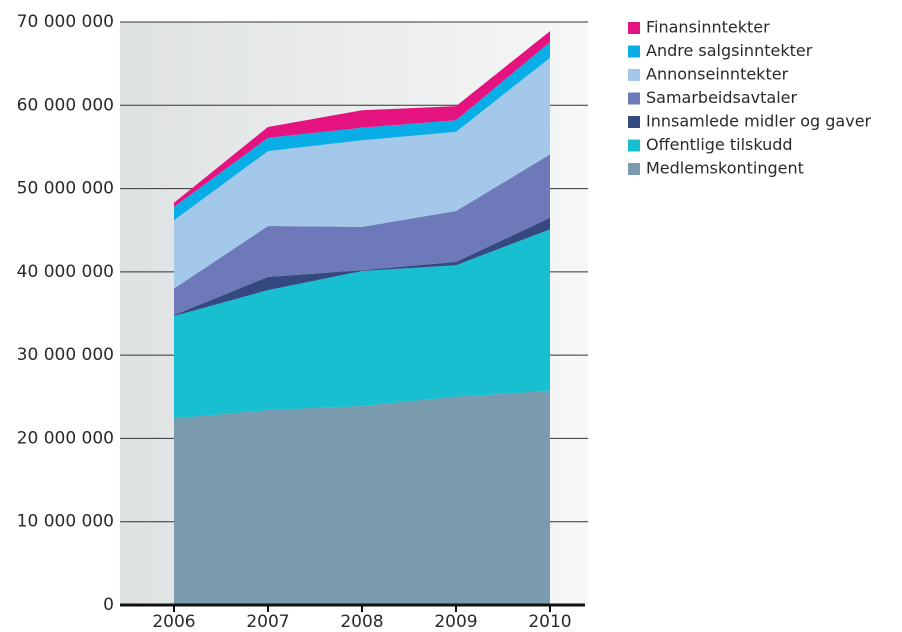 This screenshot has width=902, height=632. Describe the element at coordinates (729, 50) in the screenshot. I see `legend-label: Andre salgsinntekter` at that location.